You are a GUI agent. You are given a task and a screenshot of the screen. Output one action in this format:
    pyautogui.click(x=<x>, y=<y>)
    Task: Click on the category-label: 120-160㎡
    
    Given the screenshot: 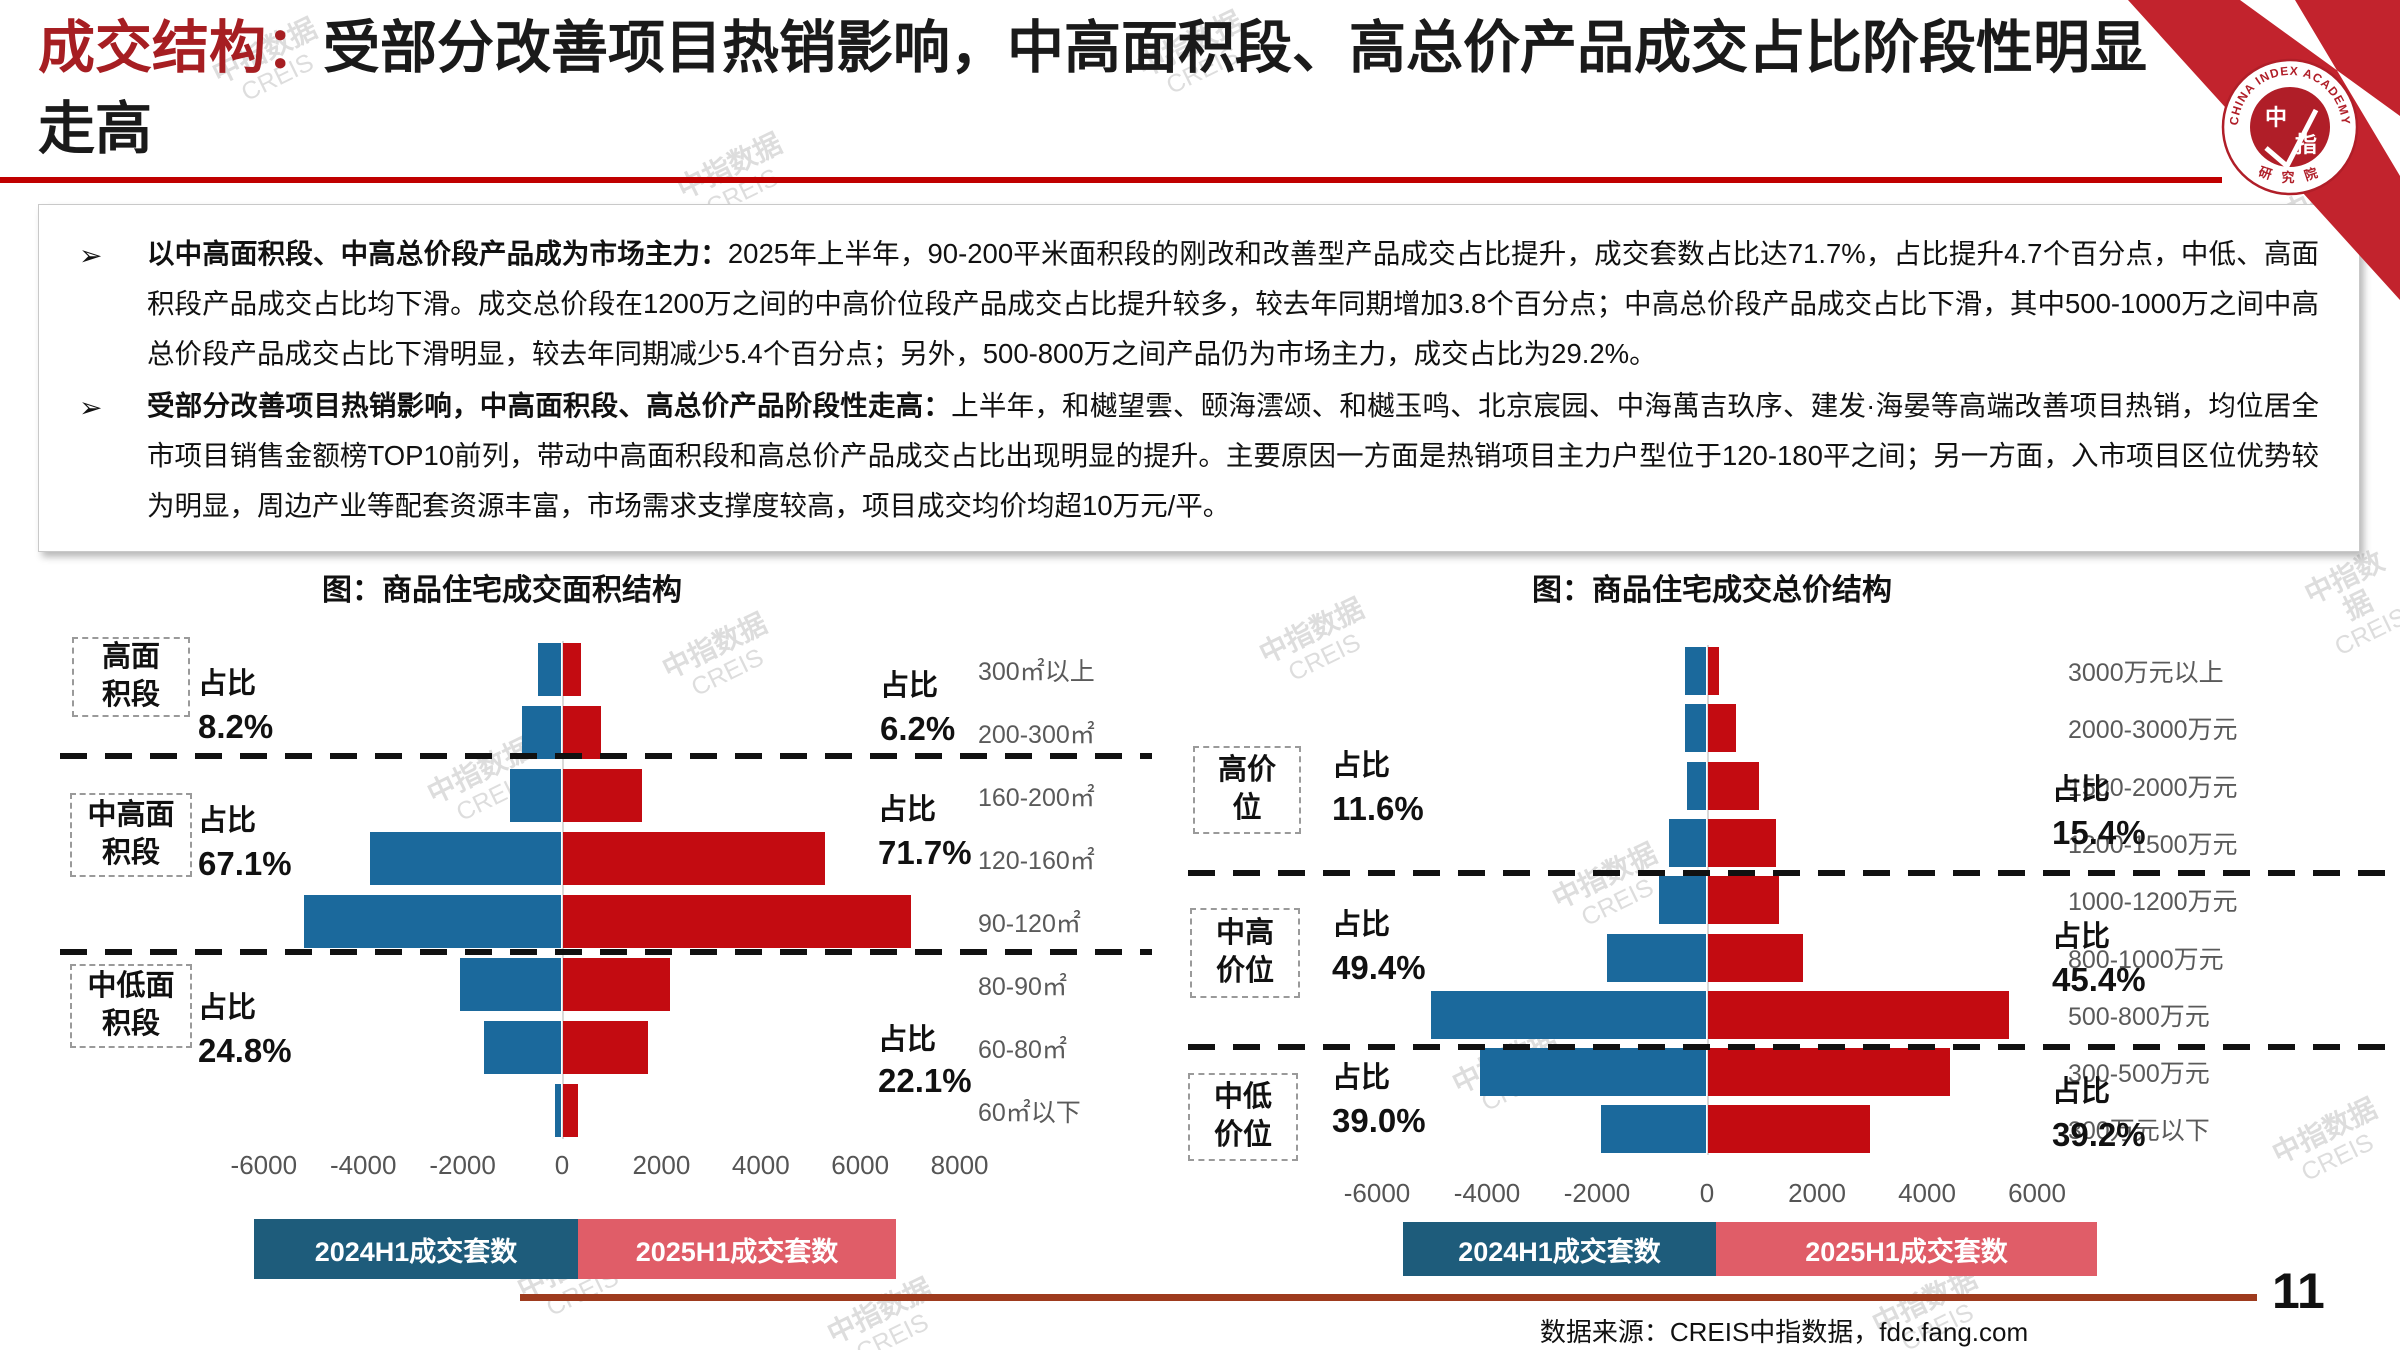 What is the action you would take?
    pyautogui.click(x=1036, y=860)
    